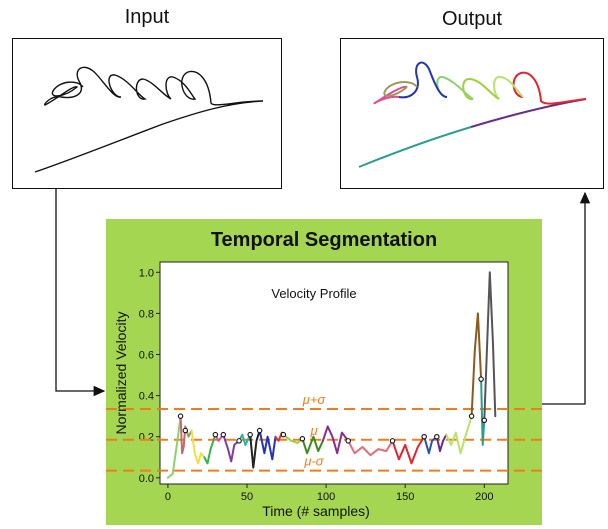 The image size is (608, 529). I want to click on input-to-segmentation-arrow, so click(80, 293).